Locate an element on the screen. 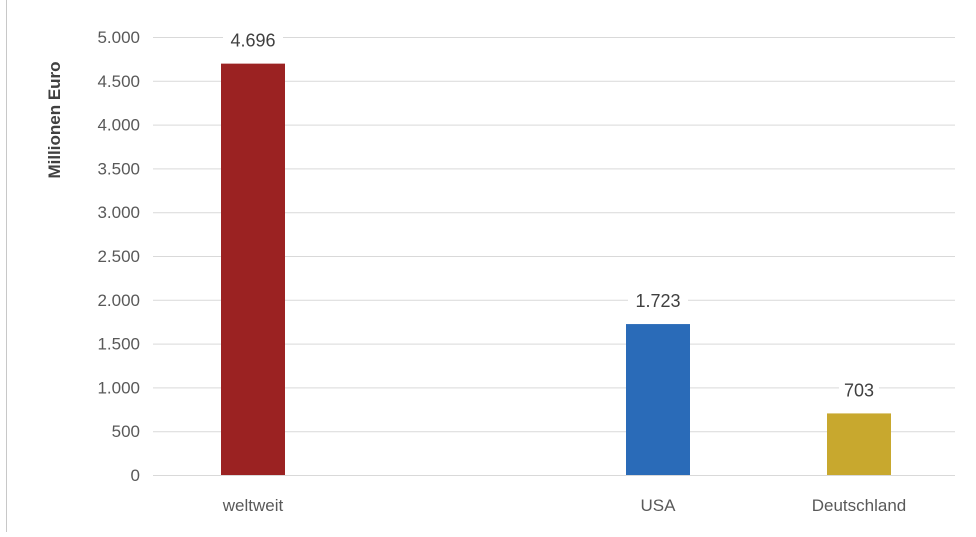 Image resolution: width=976 pixels, height=537 pixels. y-tick-label: 4.500 is located at coordinates (118, 81).